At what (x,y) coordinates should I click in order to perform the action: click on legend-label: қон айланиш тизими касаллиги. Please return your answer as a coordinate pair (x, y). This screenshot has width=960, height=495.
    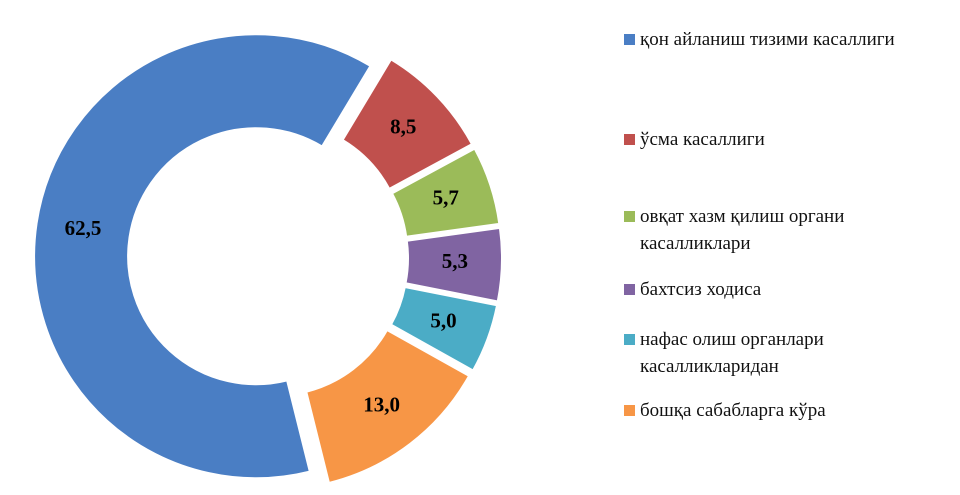
    Looking at the image, I should click on (767, 39).